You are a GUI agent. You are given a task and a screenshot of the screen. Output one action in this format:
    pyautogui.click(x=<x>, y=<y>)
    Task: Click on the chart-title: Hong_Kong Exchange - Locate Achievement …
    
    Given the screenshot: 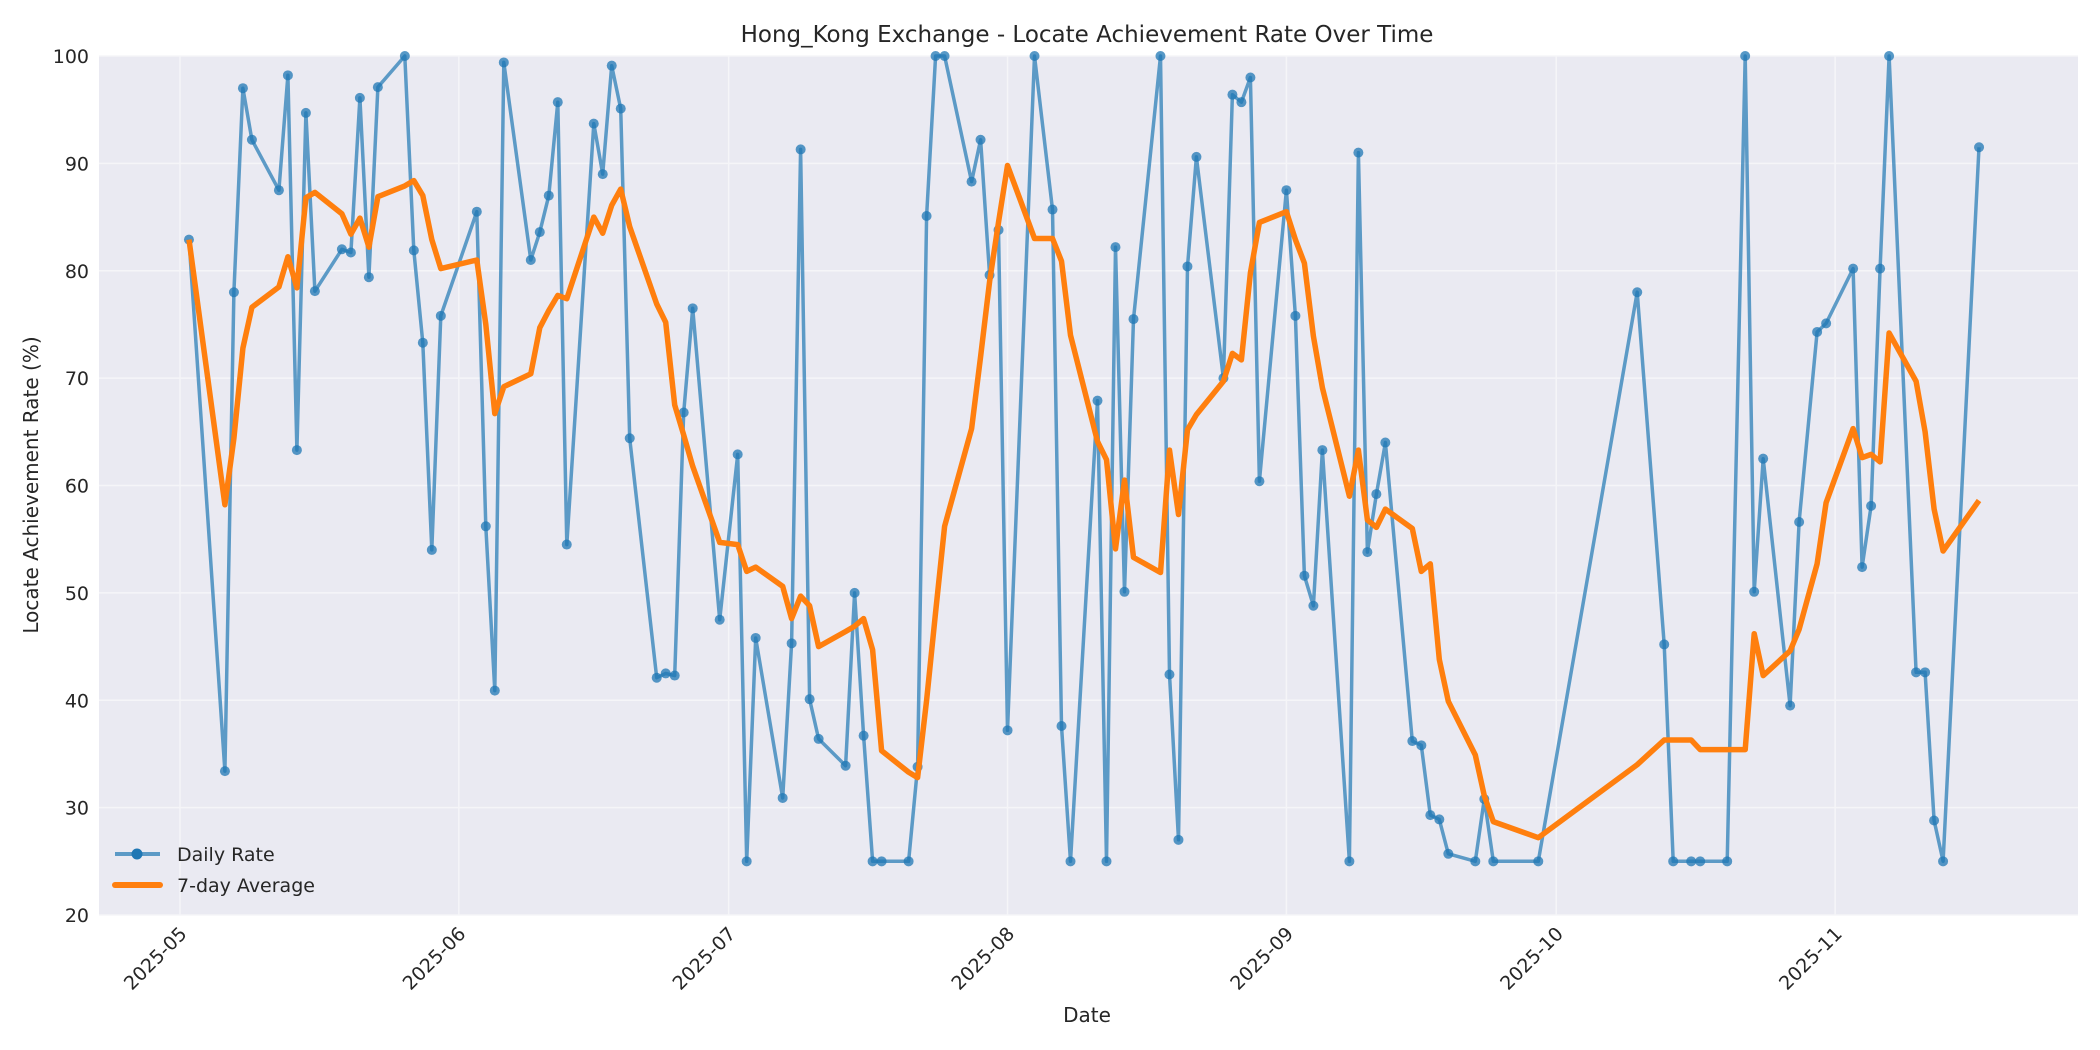 What is the action you would take?
    pyautogui.click(x=1087, y=35)
    